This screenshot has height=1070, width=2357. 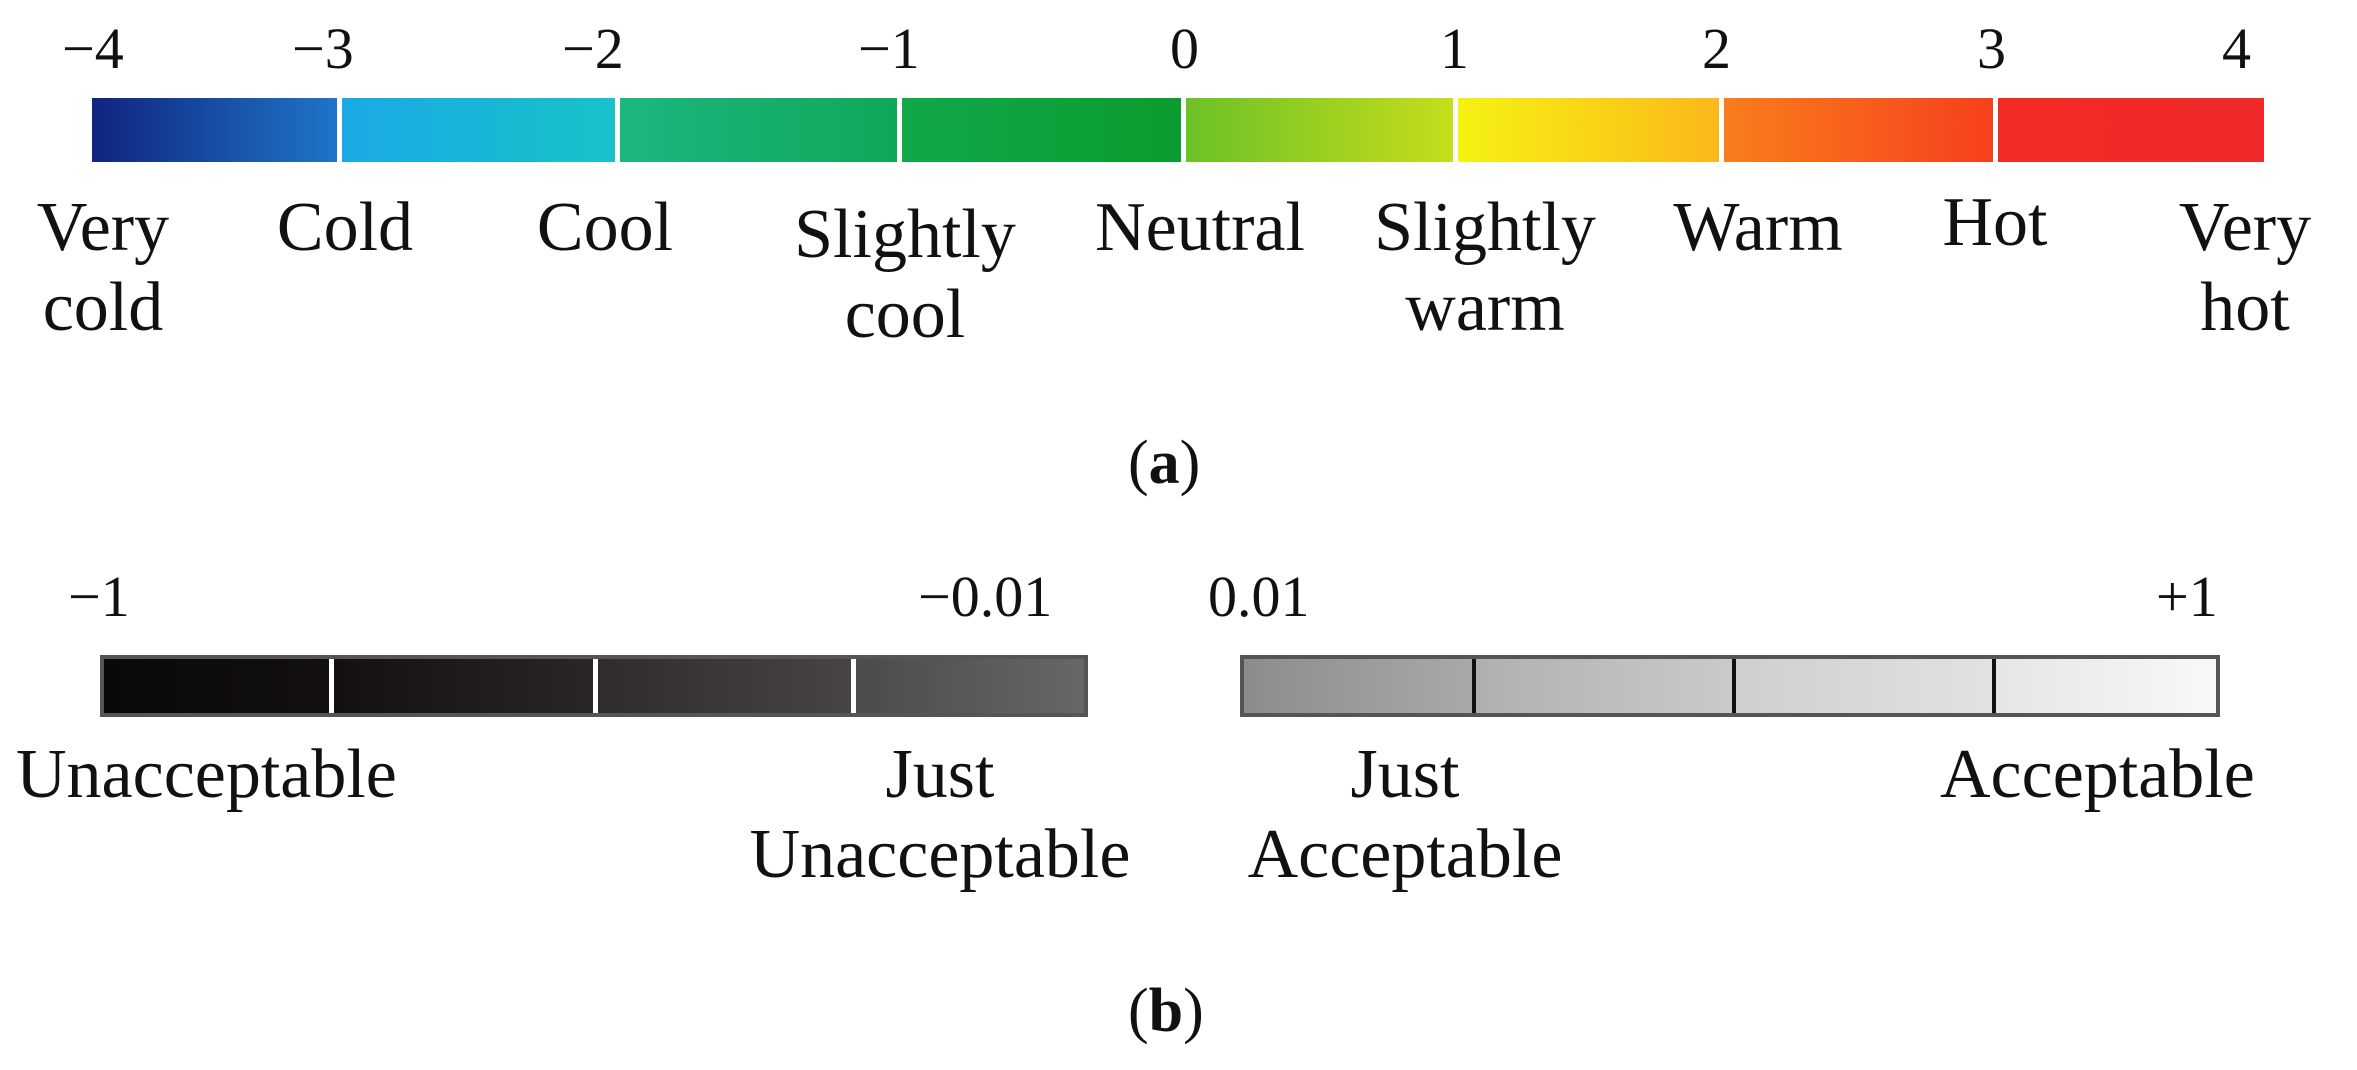 I want to click on label-acceptable: Acceptable, so click(x=2097, y=774).